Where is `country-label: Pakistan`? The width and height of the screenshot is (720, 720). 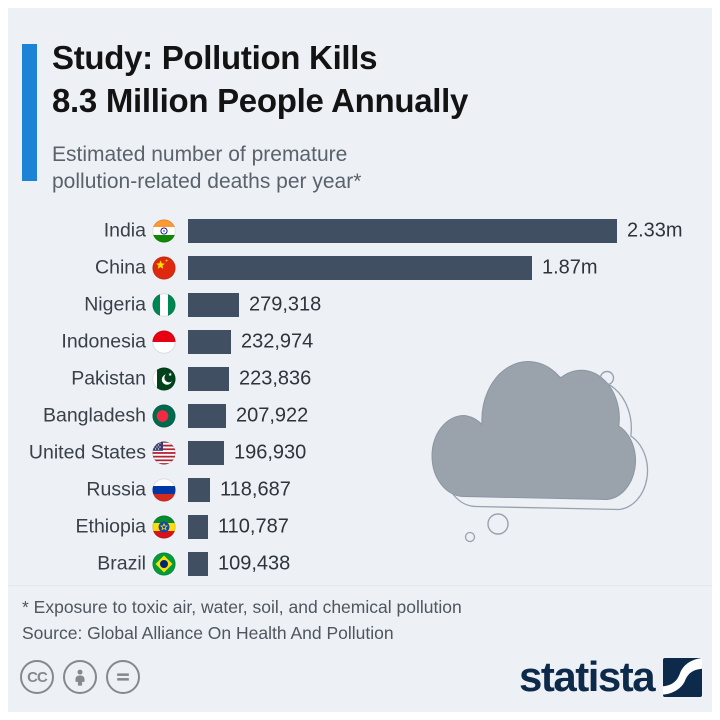 country-label: Pakistan is located at coordinates (108, 378).